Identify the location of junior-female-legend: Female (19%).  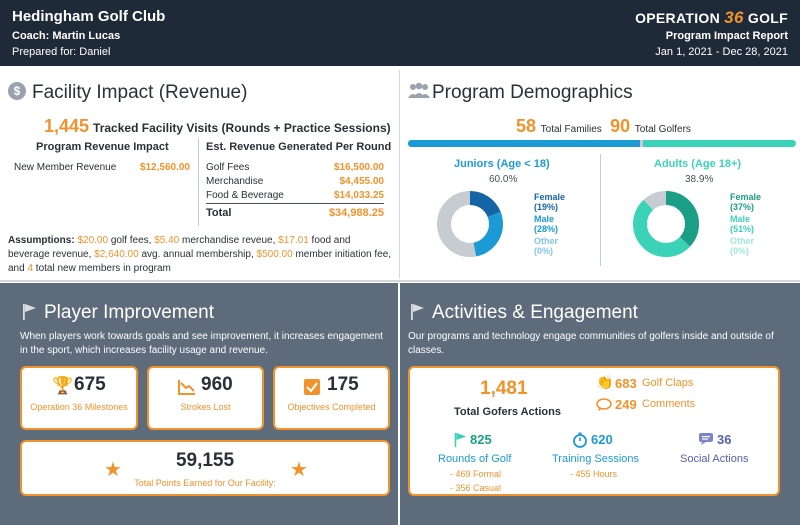
(549, 202).